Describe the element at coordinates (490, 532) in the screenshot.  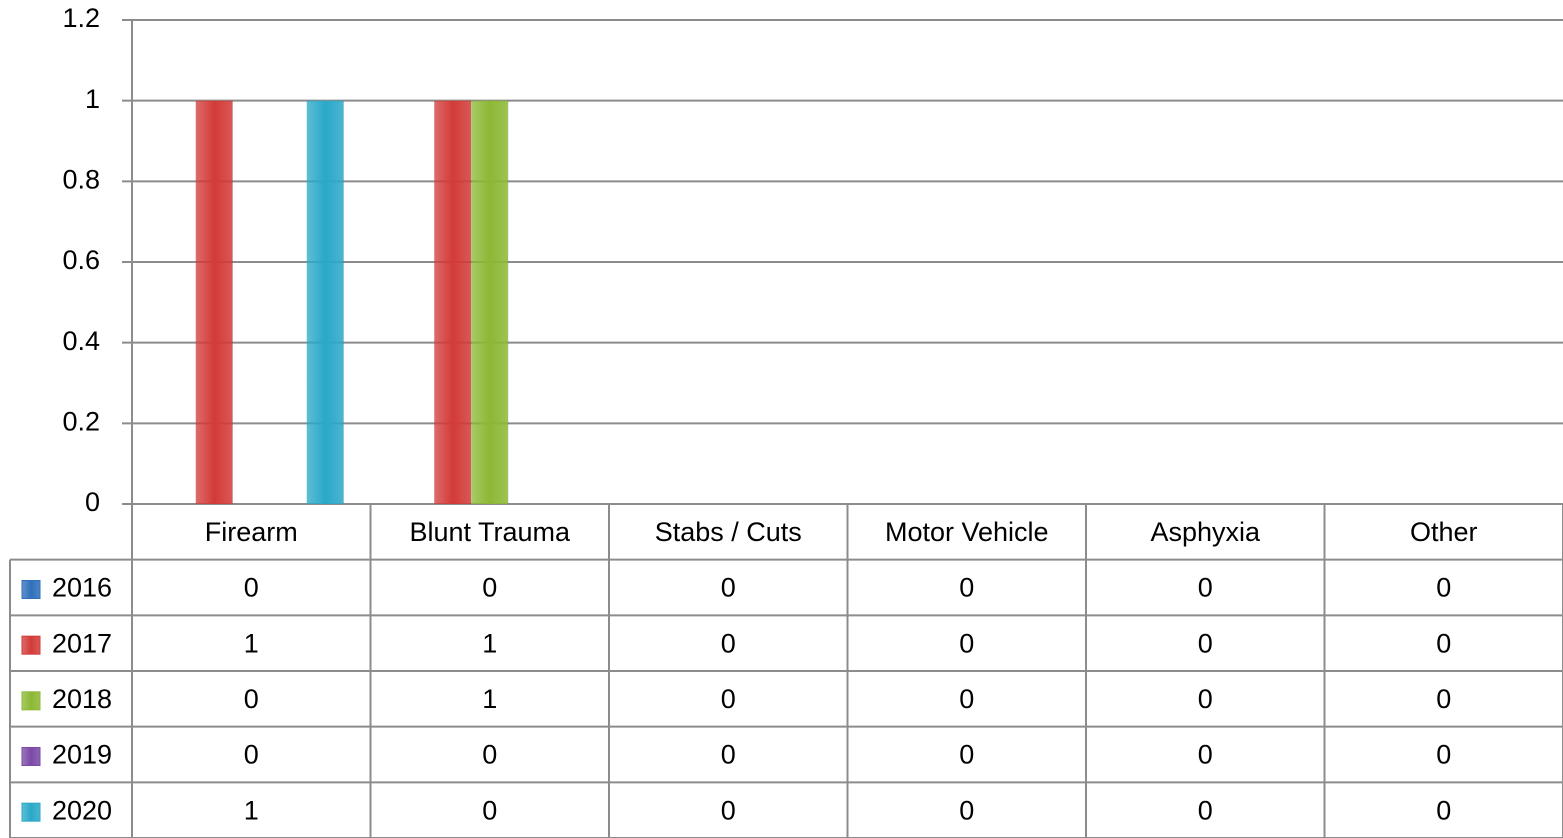
I see `x-tick-label: Blunt Trauma` at that location.